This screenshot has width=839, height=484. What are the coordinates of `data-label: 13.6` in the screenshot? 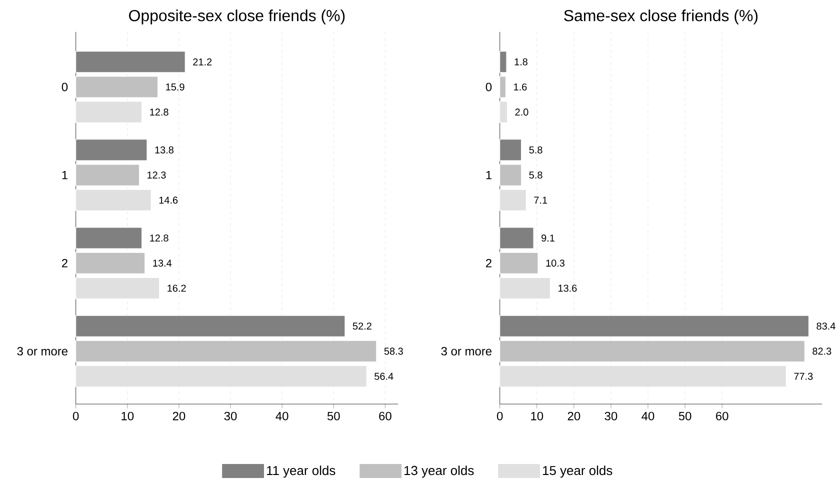 It's located at (567, 288).